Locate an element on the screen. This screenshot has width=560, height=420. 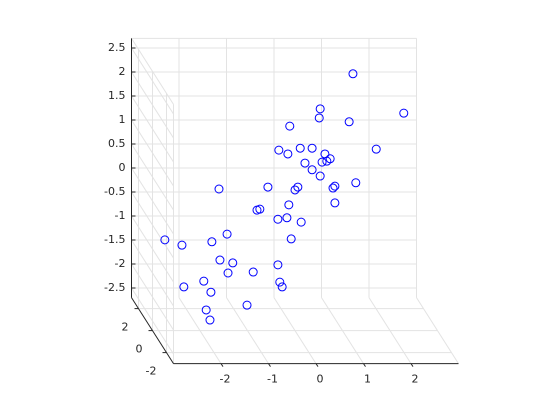
z-tick-label: 1 is located at coordinates (122, 119).